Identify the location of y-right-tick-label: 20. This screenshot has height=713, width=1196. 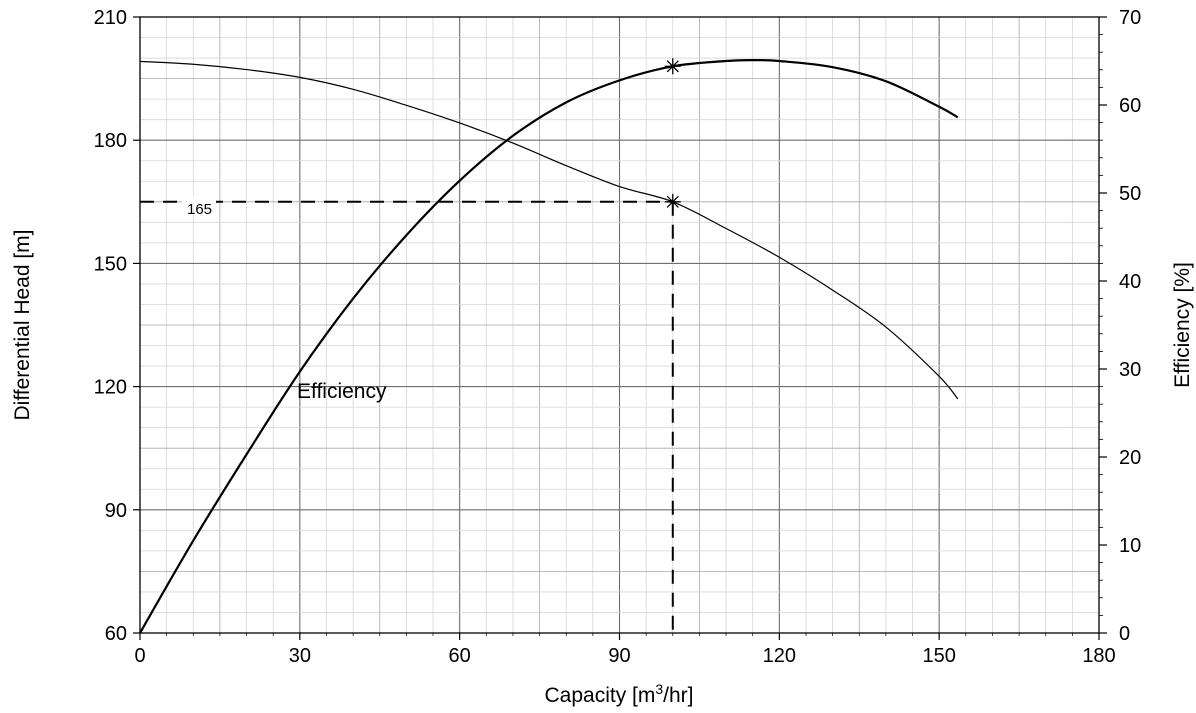
(1130, 458).